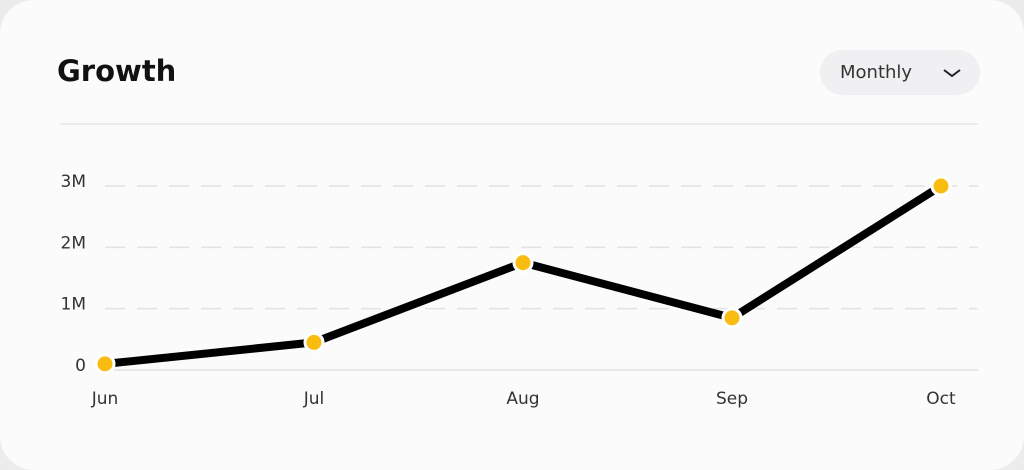  What do you see at coordinates (732, 399) in the screenshot?
I see `x-tick-label: Sep` at bounding box center [732, 399].